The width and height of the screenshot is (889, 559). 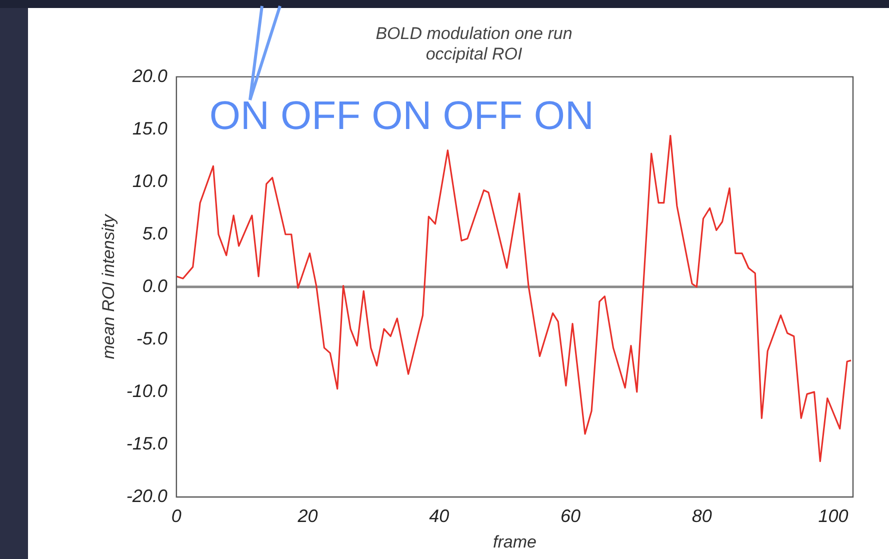 I want to click on y-tick-label: -20.0, so click(x=147, y=496).